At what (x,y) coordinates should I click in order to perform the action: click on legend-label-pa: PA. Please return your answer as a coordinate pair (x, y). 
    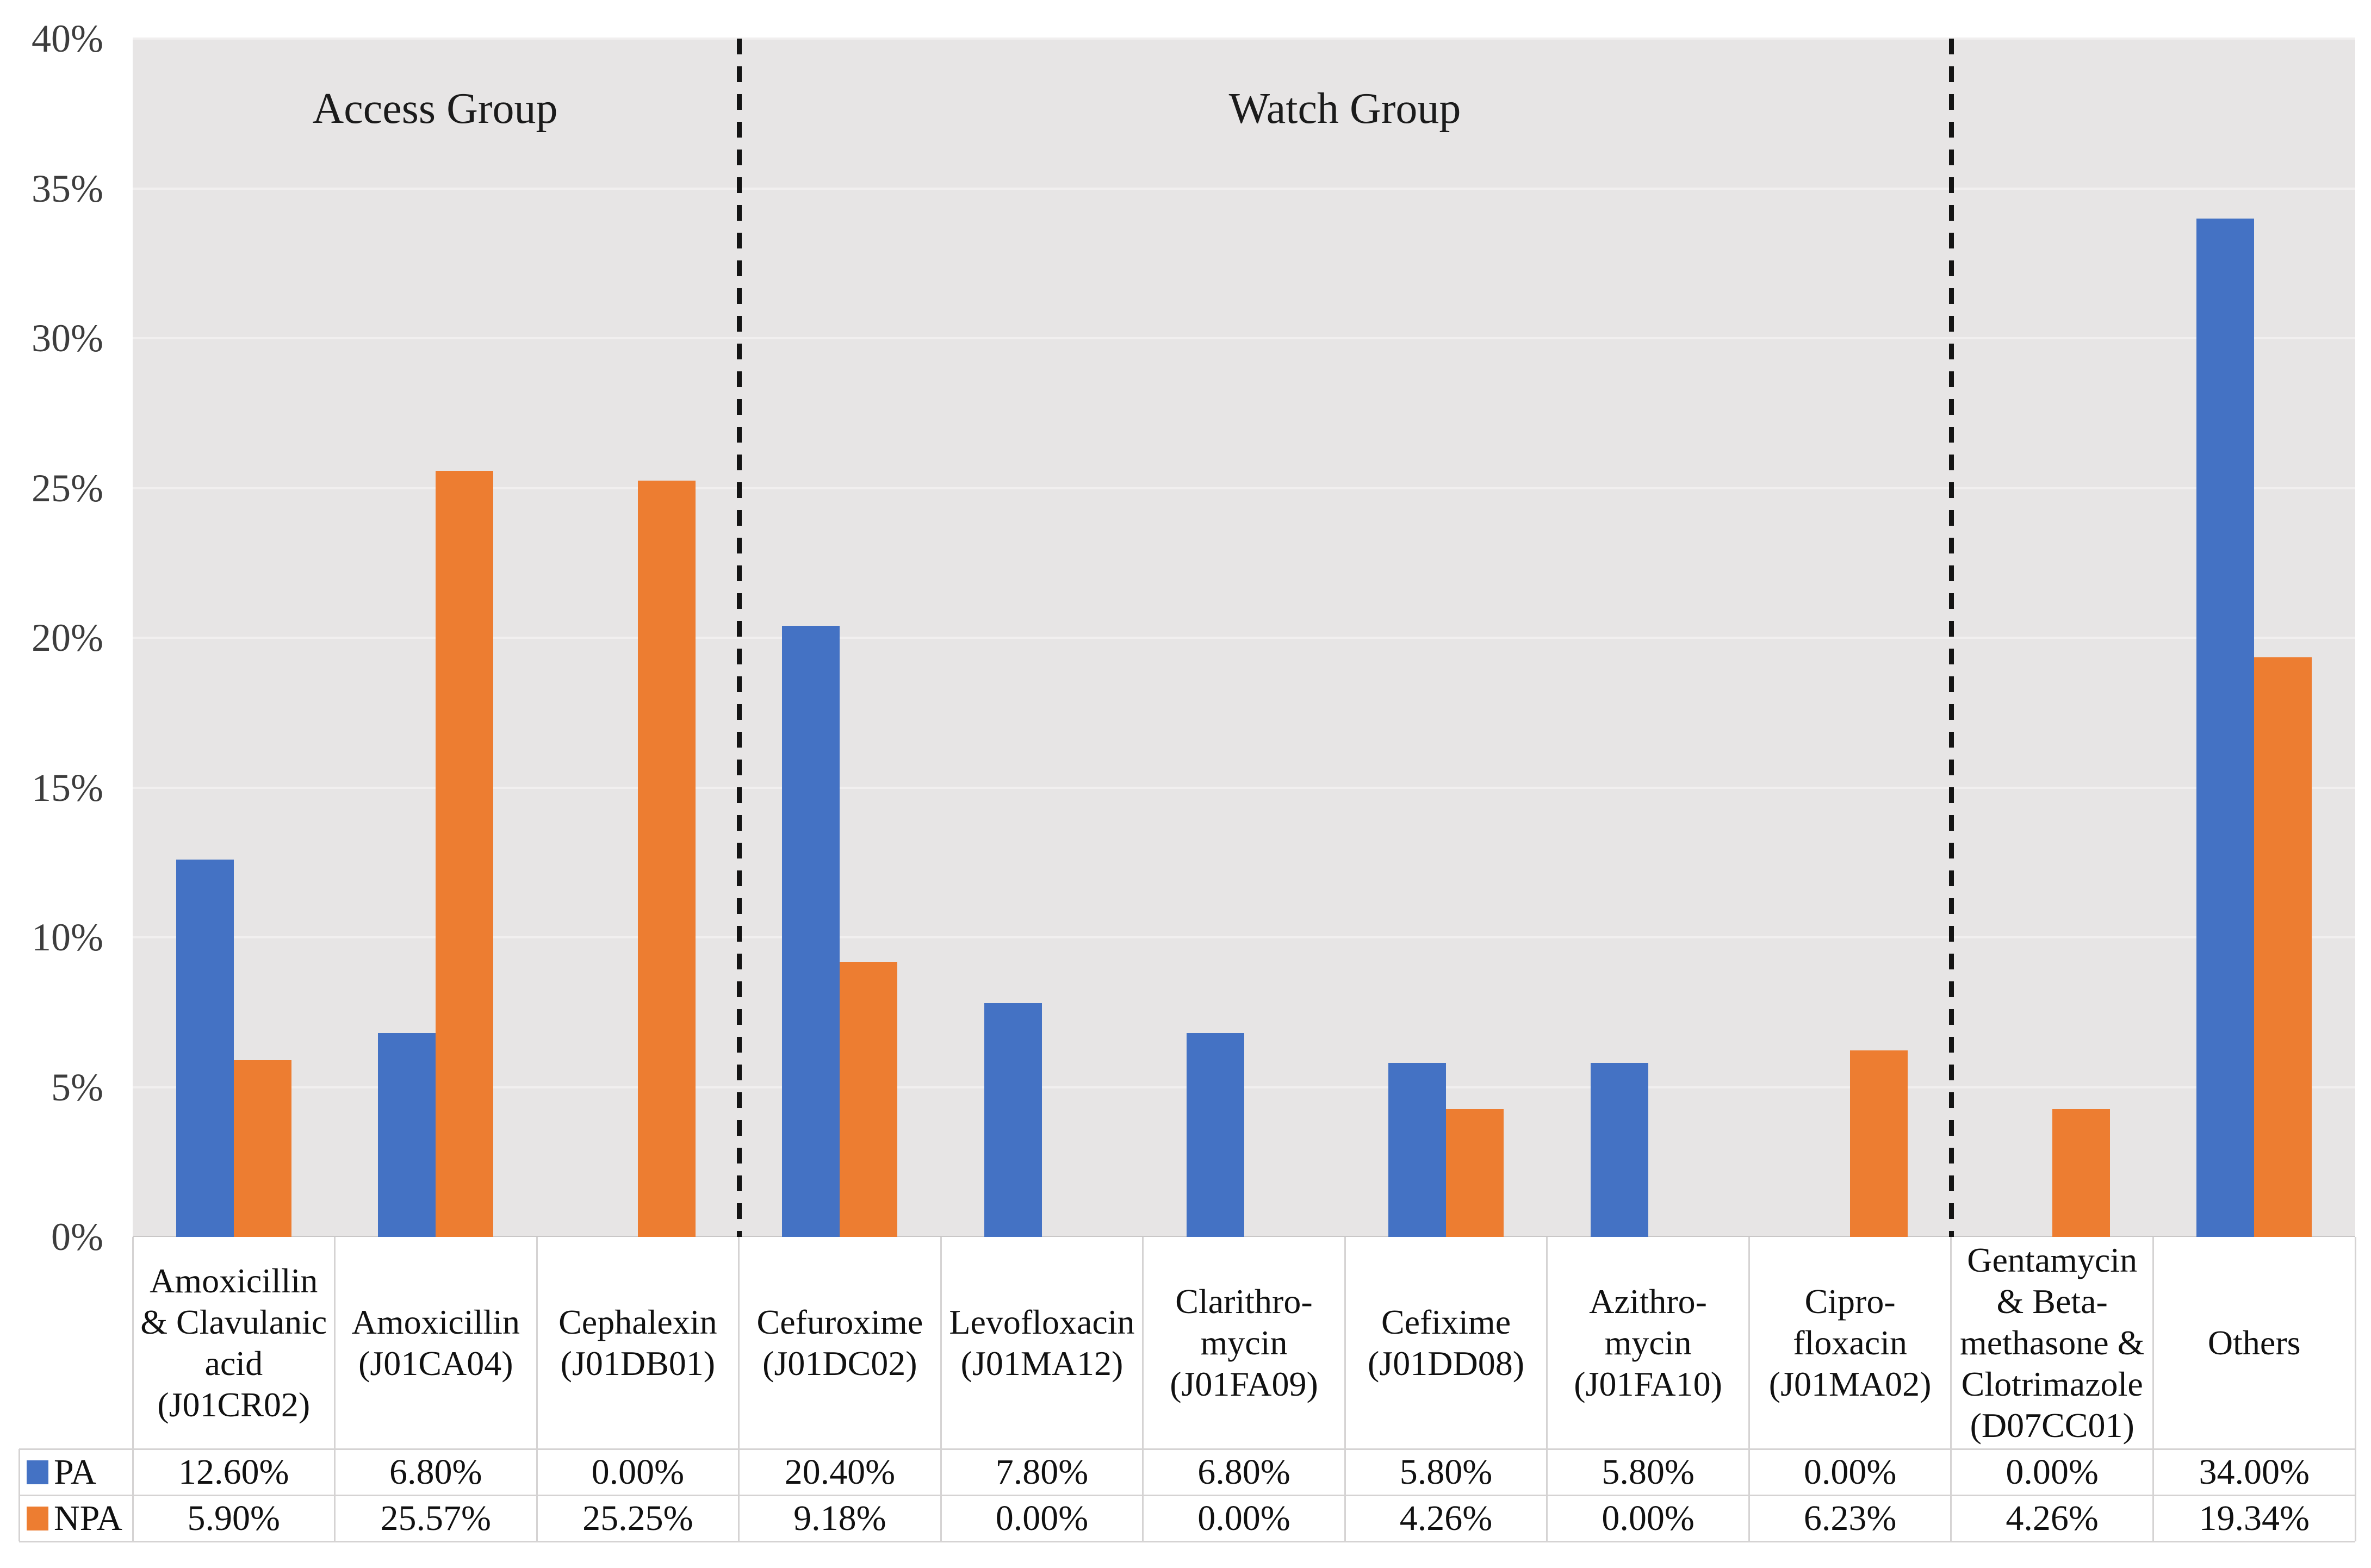
    Looking at the image, I should click on (75, 1472).